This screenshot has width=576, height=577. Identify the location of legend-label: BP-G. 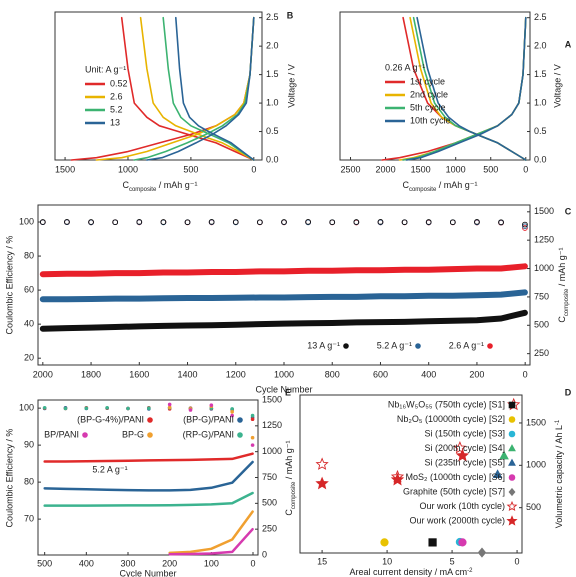
(133, 434).